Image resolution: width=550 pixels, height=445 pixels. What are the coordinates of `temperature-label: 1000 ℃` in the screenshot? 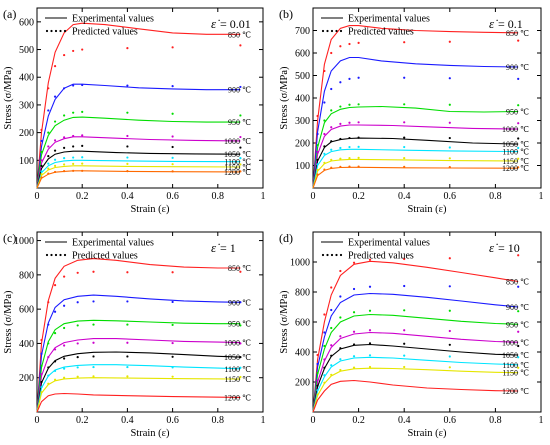 It's located at (237, 343).